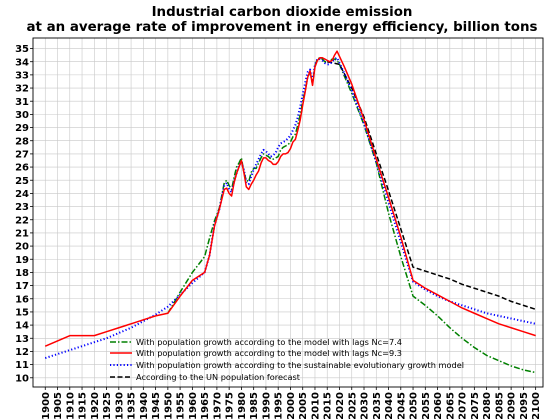 This screenshot has height=419, width=550. What do you see at coordinates (352, 405) in the screenshot?
I see `x-tick-label: 2025` at bounding box center [352, 405].